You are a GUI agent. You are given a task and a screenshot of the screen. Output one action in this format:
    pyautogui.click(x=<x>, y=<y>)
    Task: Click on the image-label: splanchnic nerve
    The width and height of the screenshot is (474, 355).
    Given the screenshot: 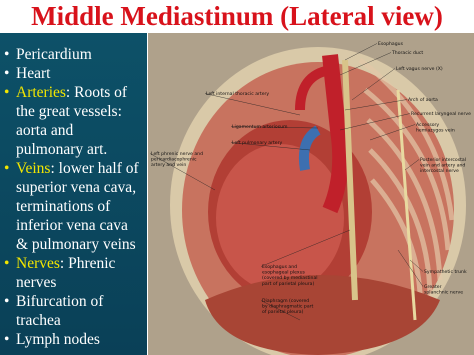 What is the action you would take?
    pyautogui.click(x=443, y=293)
    